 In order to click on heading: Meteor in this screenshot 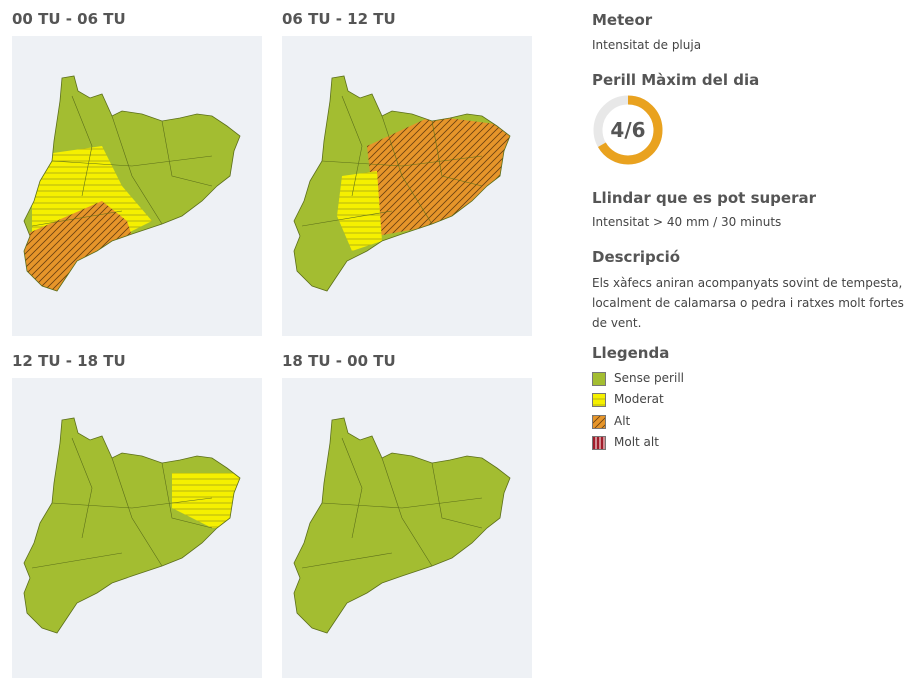, I will do `click(622, 20)`.